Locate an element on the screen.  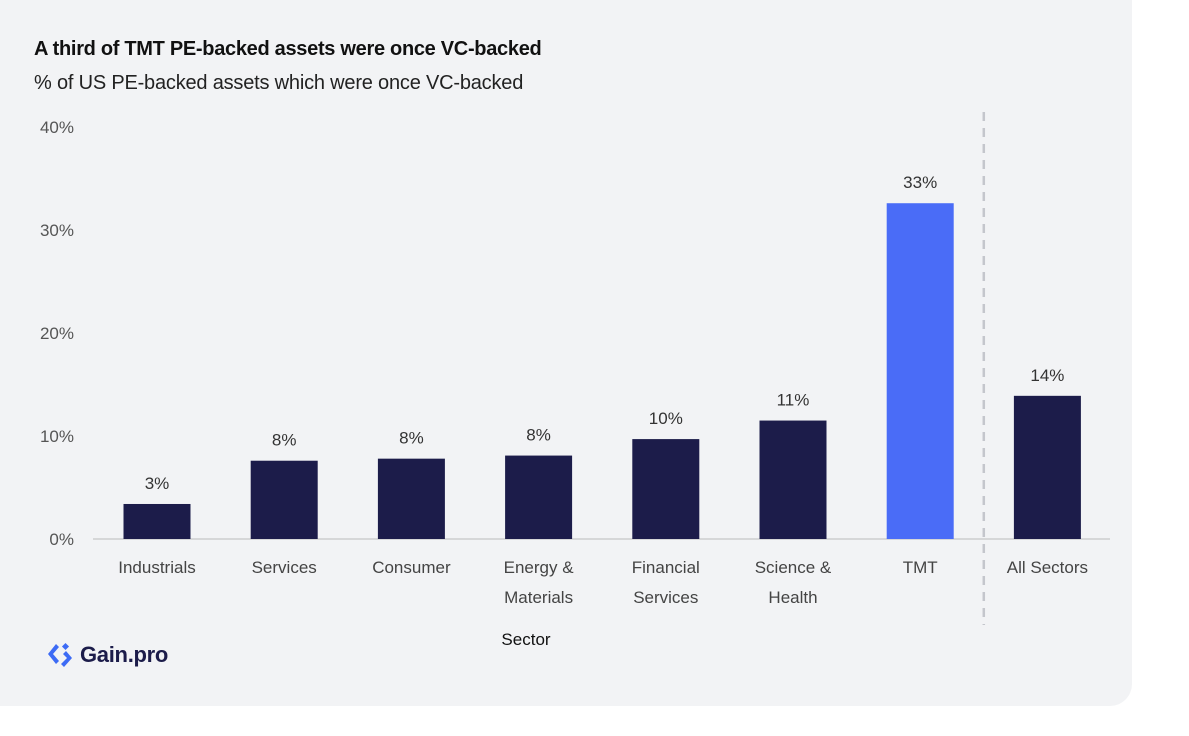
gain-pro-logo-icon is located at coordinates (60, 654).